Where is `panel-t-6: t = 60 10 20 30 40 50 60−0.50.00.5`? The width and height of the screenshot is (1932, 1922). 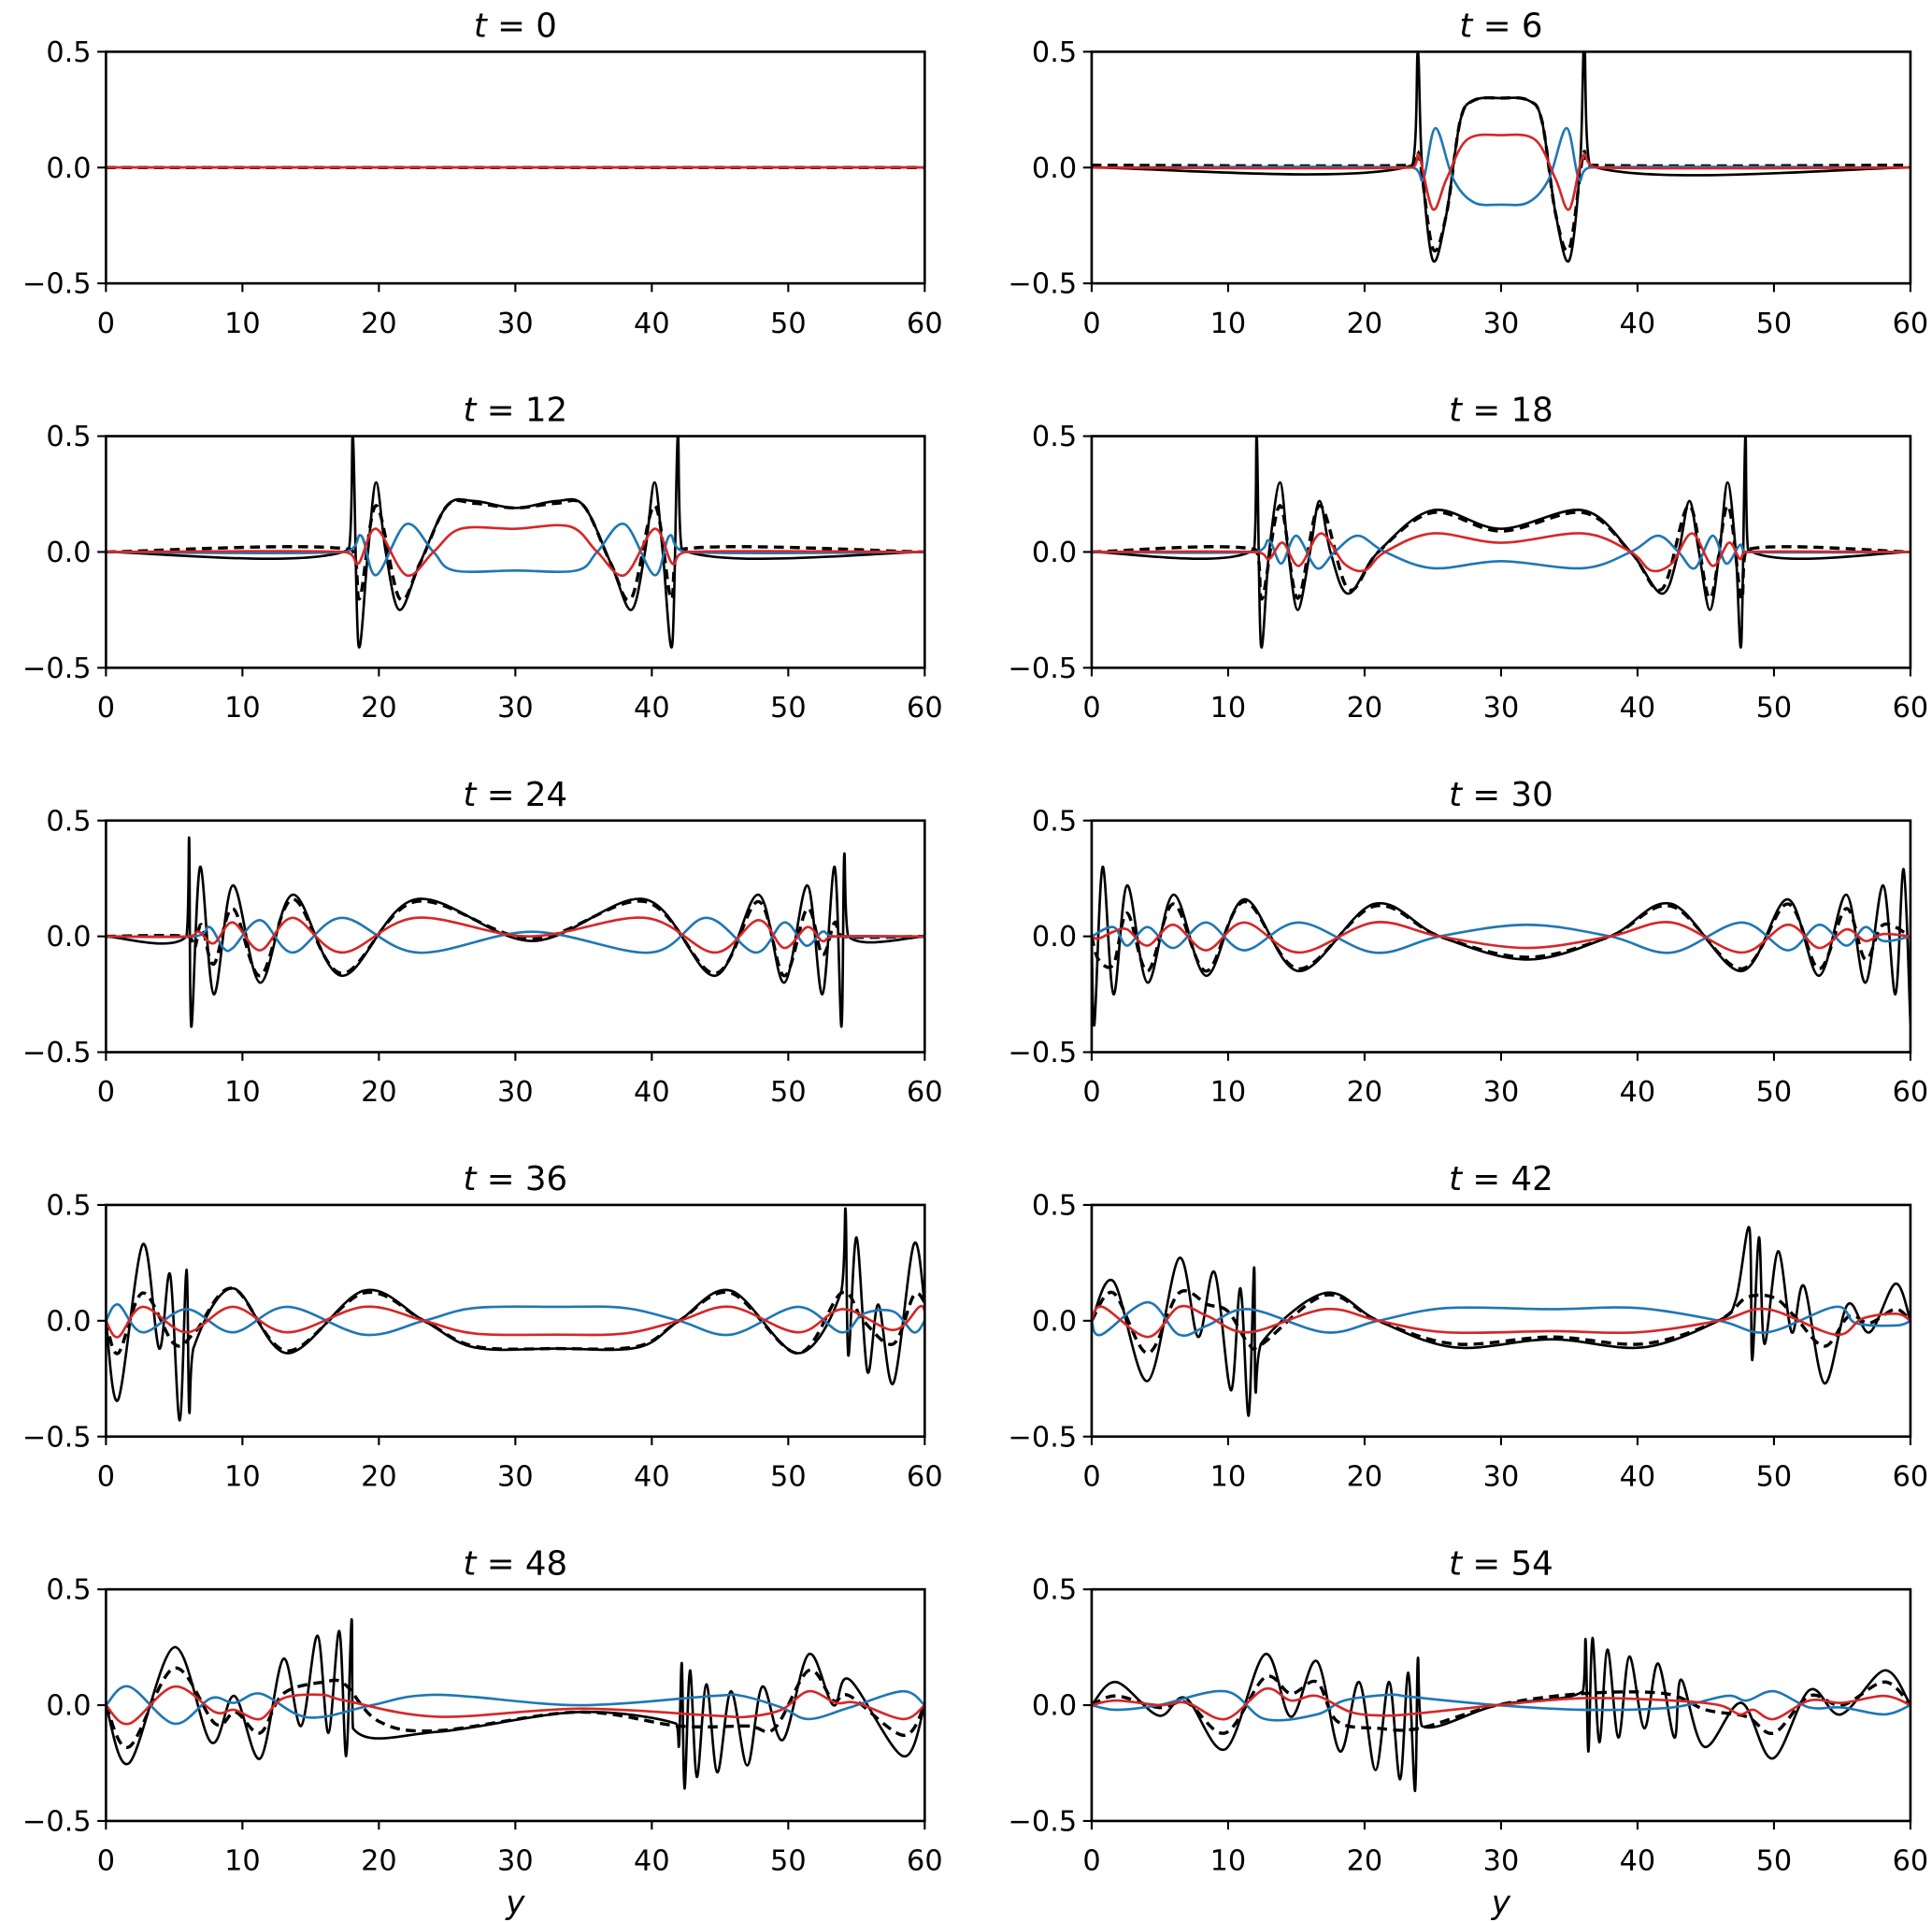 panel-t-6: t = 60 10 20 30 40 50 60−0.50.00.5 is located at coordinates (1469, 173).